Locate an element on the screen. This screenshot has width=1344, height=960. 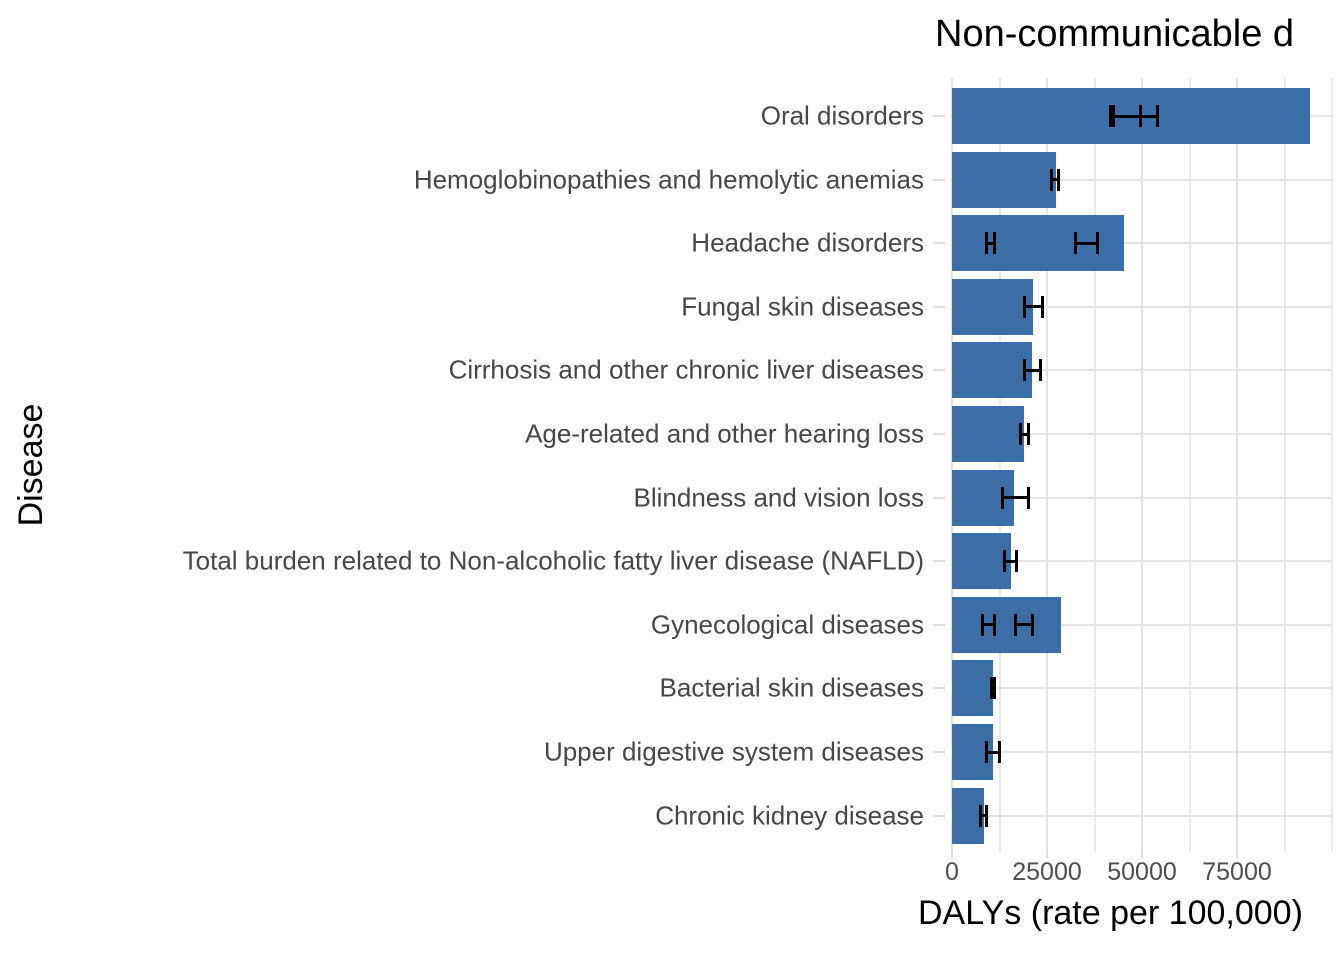
y-category-label: Gynecological diseases is located at coordinates (787, 624).